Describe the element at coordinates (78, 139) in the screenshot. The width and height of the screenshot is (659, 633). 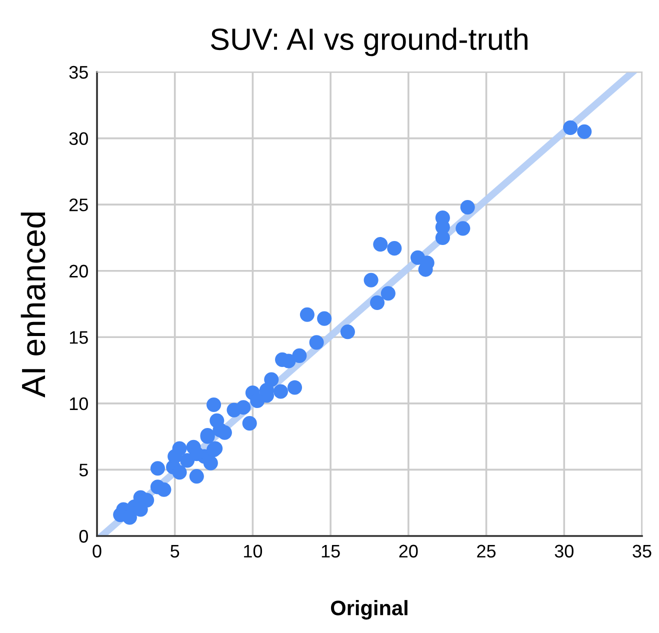
I see `y-tick-label: 30` at that location.